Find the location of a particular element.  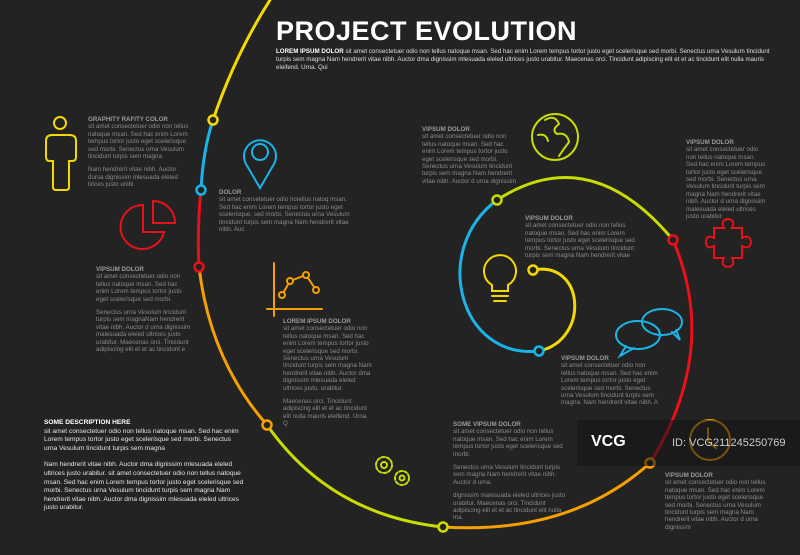

block-heading: LOREM IPSUM DOLOR is located at coordinates (317, 321).